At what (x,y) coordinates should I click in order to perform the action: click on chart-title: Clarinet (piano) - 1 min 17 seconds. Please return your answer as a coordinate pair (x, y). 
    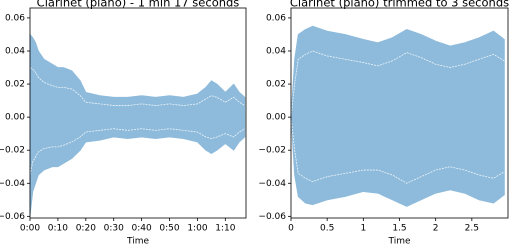
    Looking at the image, I should click on (138, 5).